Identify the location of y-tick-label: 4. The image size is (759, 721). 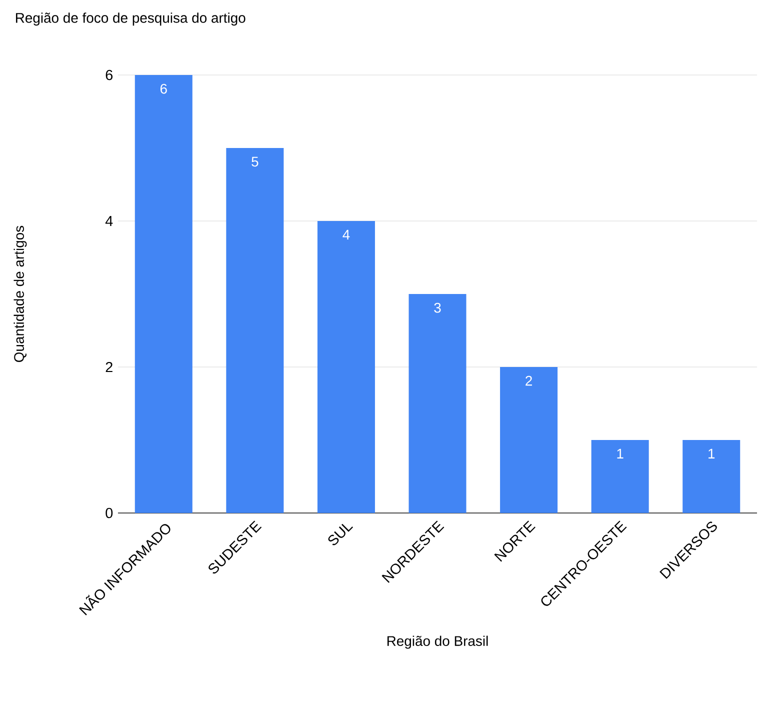
(109, 221).